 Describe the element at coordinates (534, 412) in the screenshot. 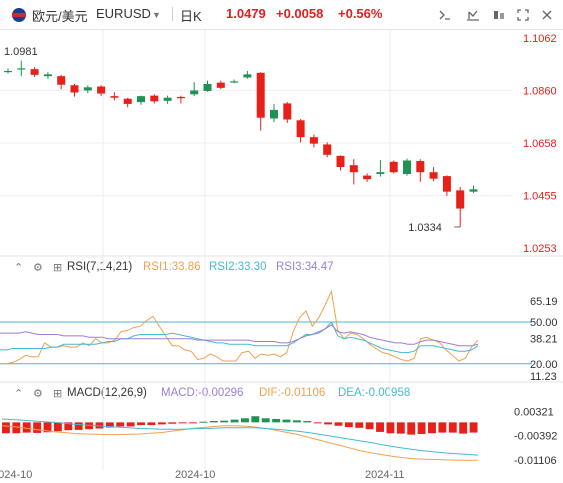

I see `macd-tick-label: 0.00321` at that location.